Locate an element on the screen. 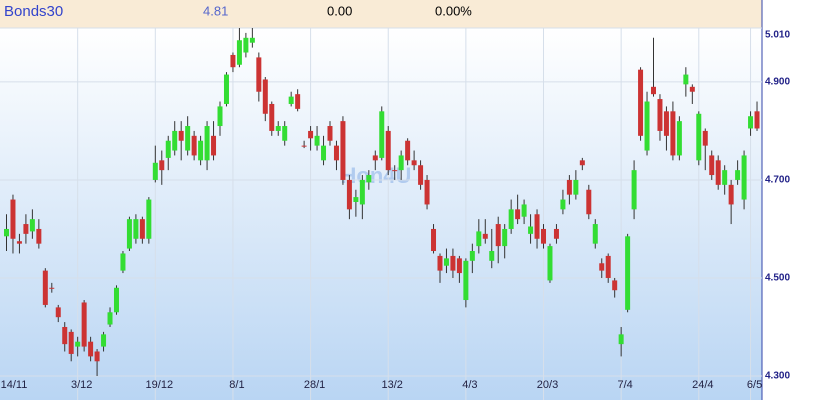  change: 0.00 is located at coordinates (339, 10).